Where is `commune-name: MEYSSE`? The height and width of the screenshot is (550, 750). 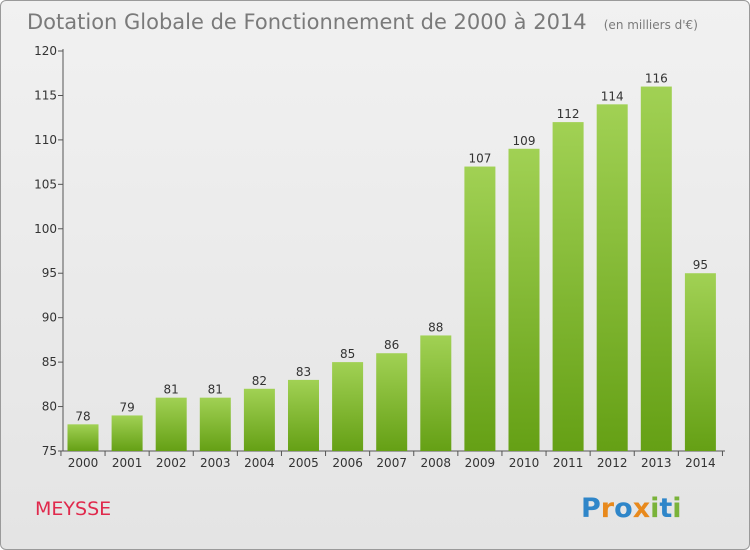 commune-name: MEYSSE is located at coordinates (73, 509).